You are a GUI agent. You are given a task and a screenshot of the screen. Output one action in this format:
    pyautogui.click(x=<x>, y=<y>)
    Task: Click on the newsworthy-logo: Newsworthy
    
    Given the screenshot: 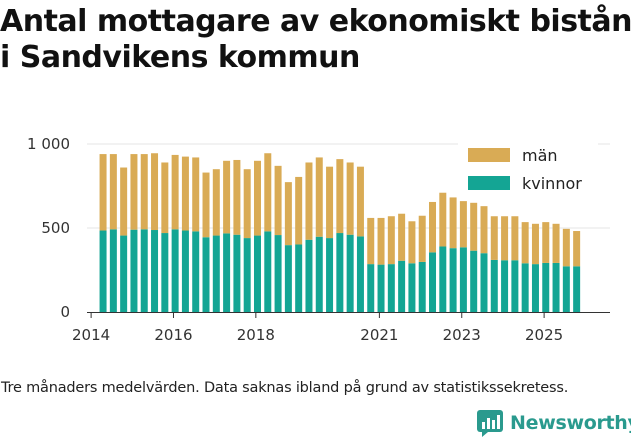 What is the action you would take?
    pyautogui.click(x=553, y=423)
    